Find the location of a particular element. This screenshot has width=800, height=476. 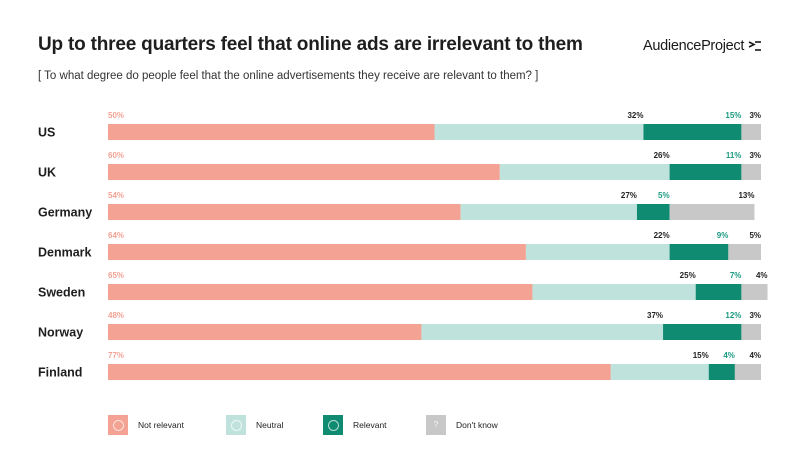

smile-face-icon is located at coordinates (333, 425).